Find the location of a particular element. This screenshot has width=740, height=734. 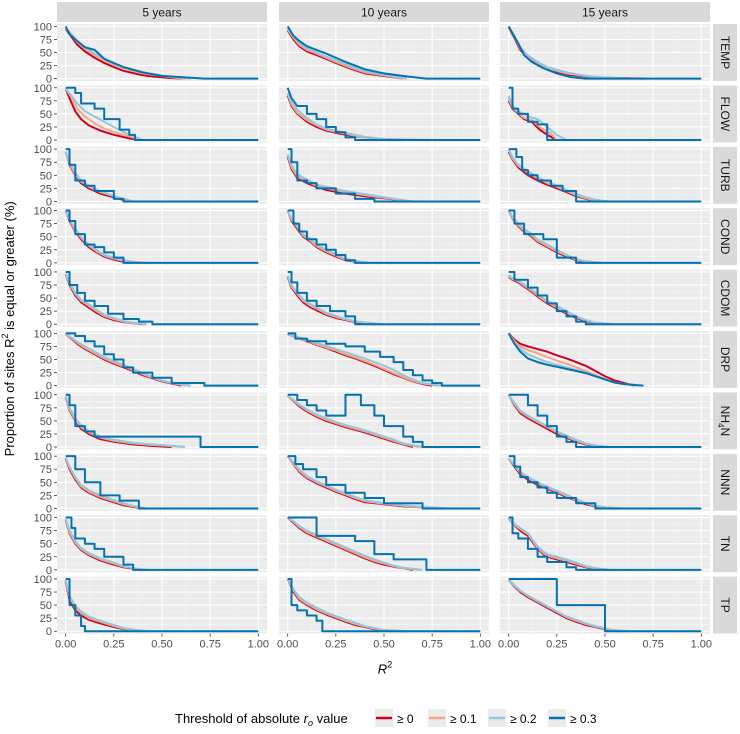

legend-entry-label: ≥ 0.2 is located at coordinates (523, 719).